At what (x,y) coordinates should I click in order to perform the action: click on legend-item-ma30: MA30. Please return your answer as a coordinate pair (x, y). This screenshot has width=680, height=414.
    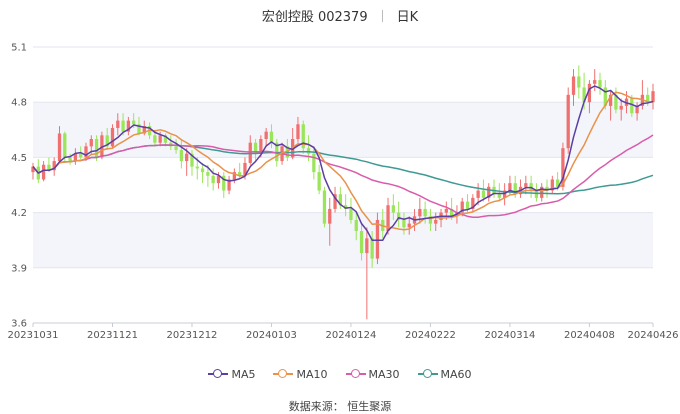
    Looking at the image, I should click on (372, 374).